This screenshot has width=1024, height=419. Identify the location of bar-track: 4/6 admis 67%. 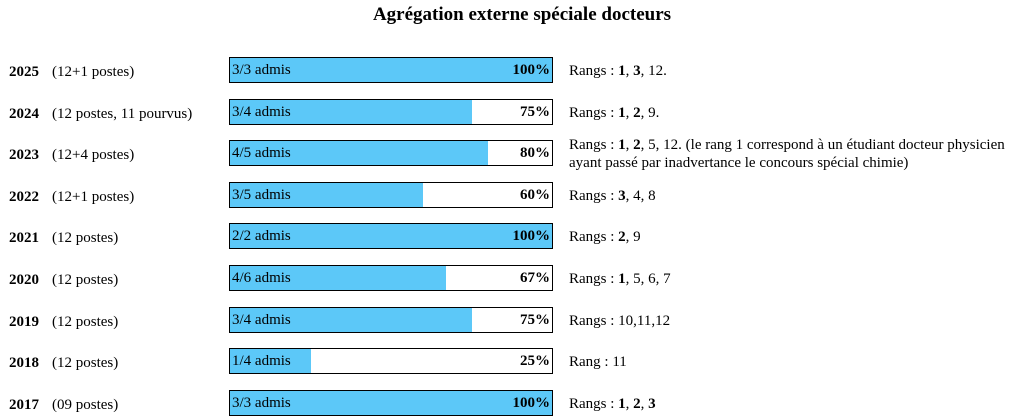
(391, 278).